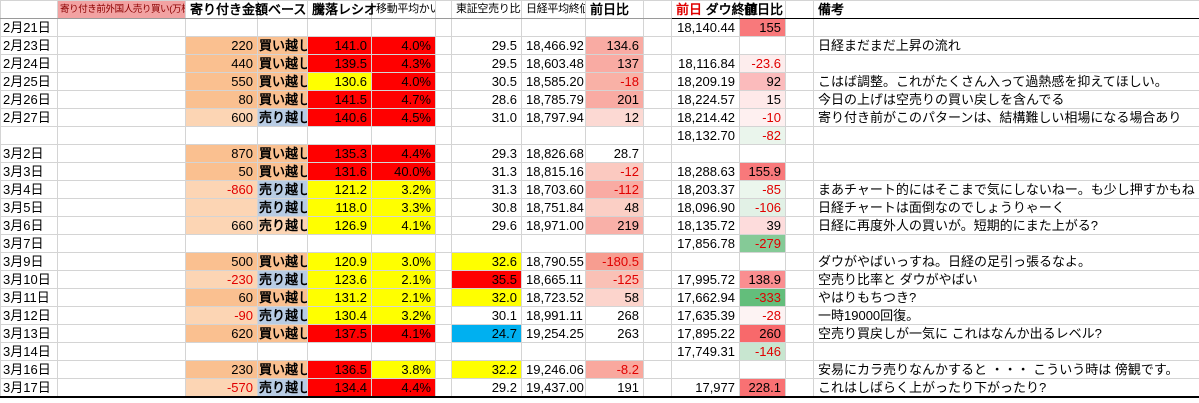 The image size is (1199, 403). What do you see at coordinates (762, 27) in the screenshot?
I see `dow-change-cell: 155` at bounding box center [762, 27].